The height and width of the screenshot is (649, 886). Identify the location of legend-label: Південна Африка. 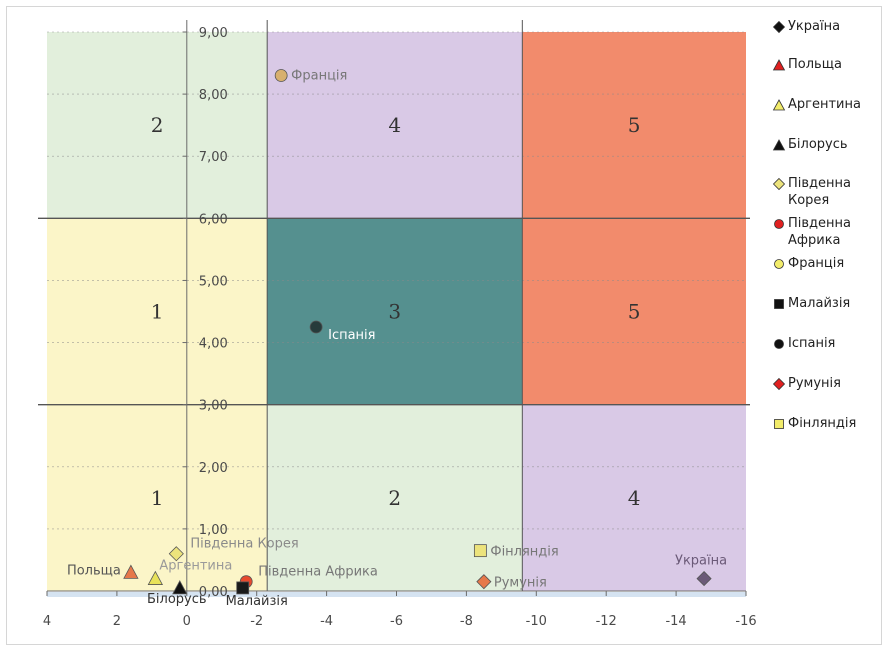
(820, 232).